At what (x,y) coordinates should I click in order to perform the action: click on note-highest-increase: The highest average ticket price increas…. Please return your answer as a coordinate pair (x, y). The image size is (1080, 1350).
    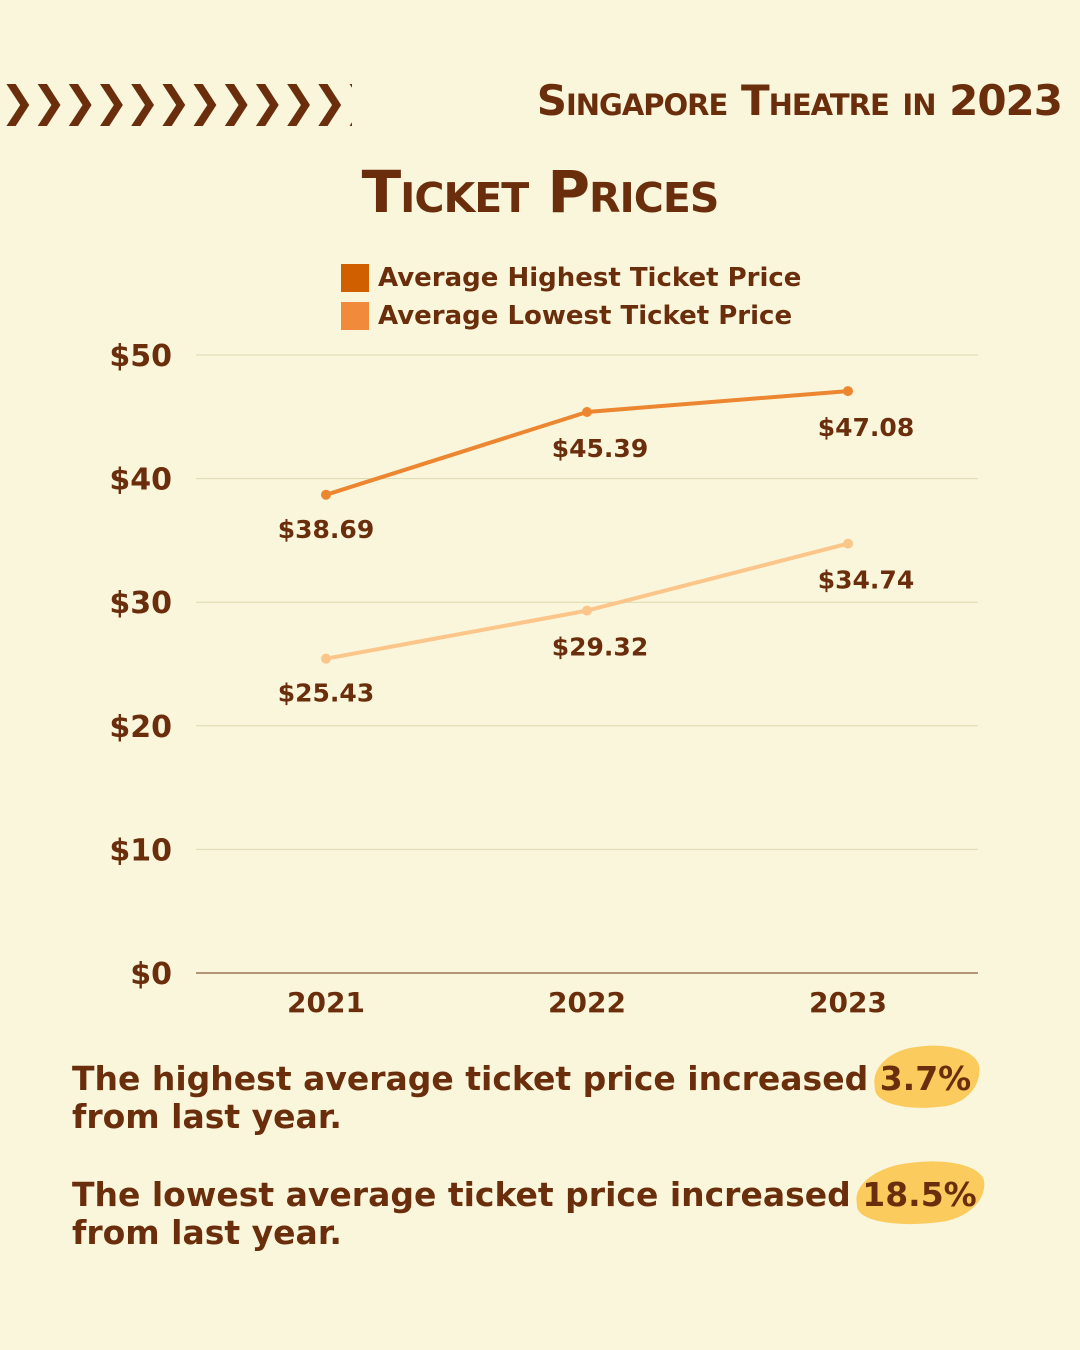
    Looking at the image, I should click on (537, 1098).